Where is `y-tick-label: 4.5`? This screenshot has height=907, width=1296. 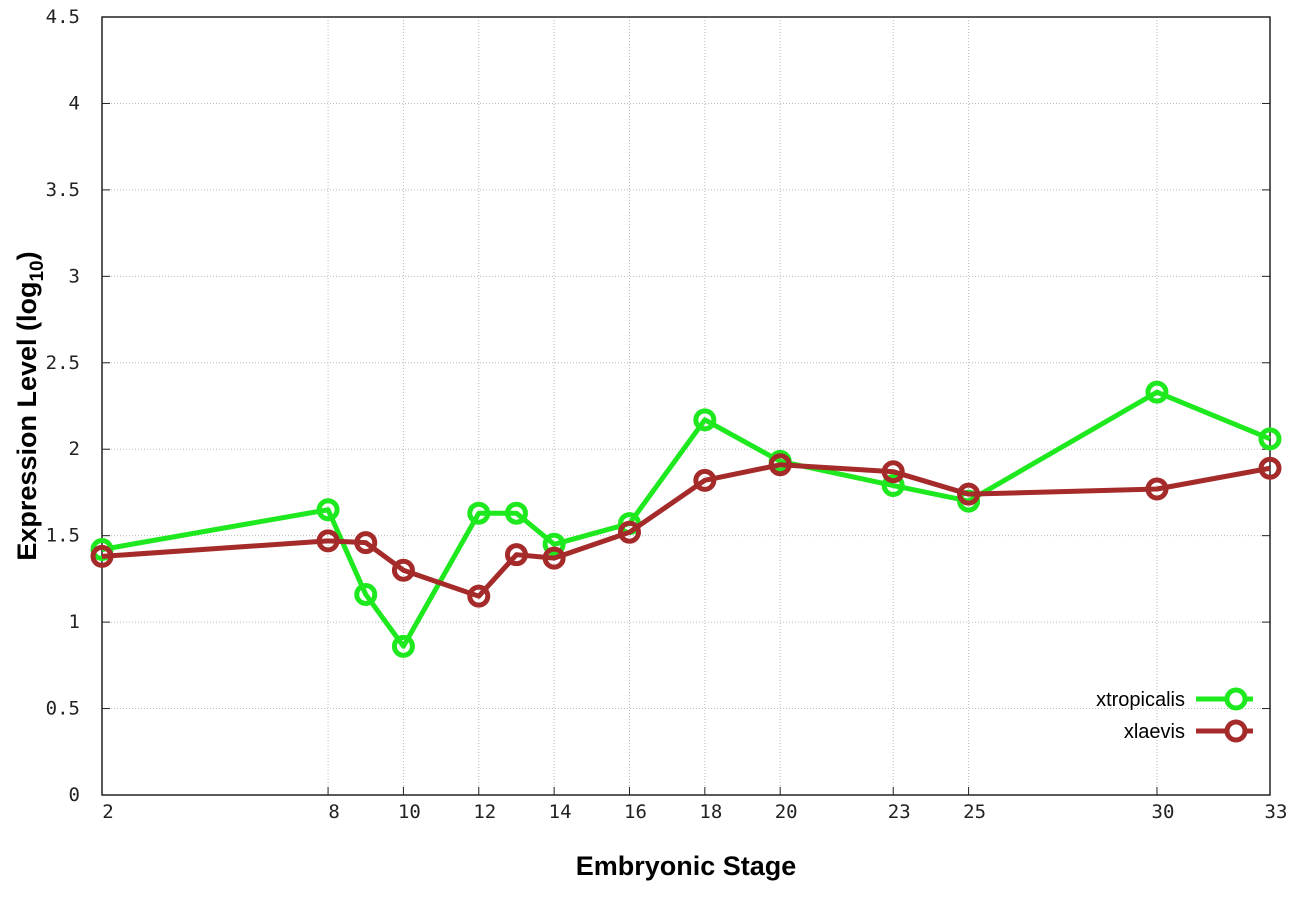
y-tick-label: 4.5 is located at coordinates (63, 17).